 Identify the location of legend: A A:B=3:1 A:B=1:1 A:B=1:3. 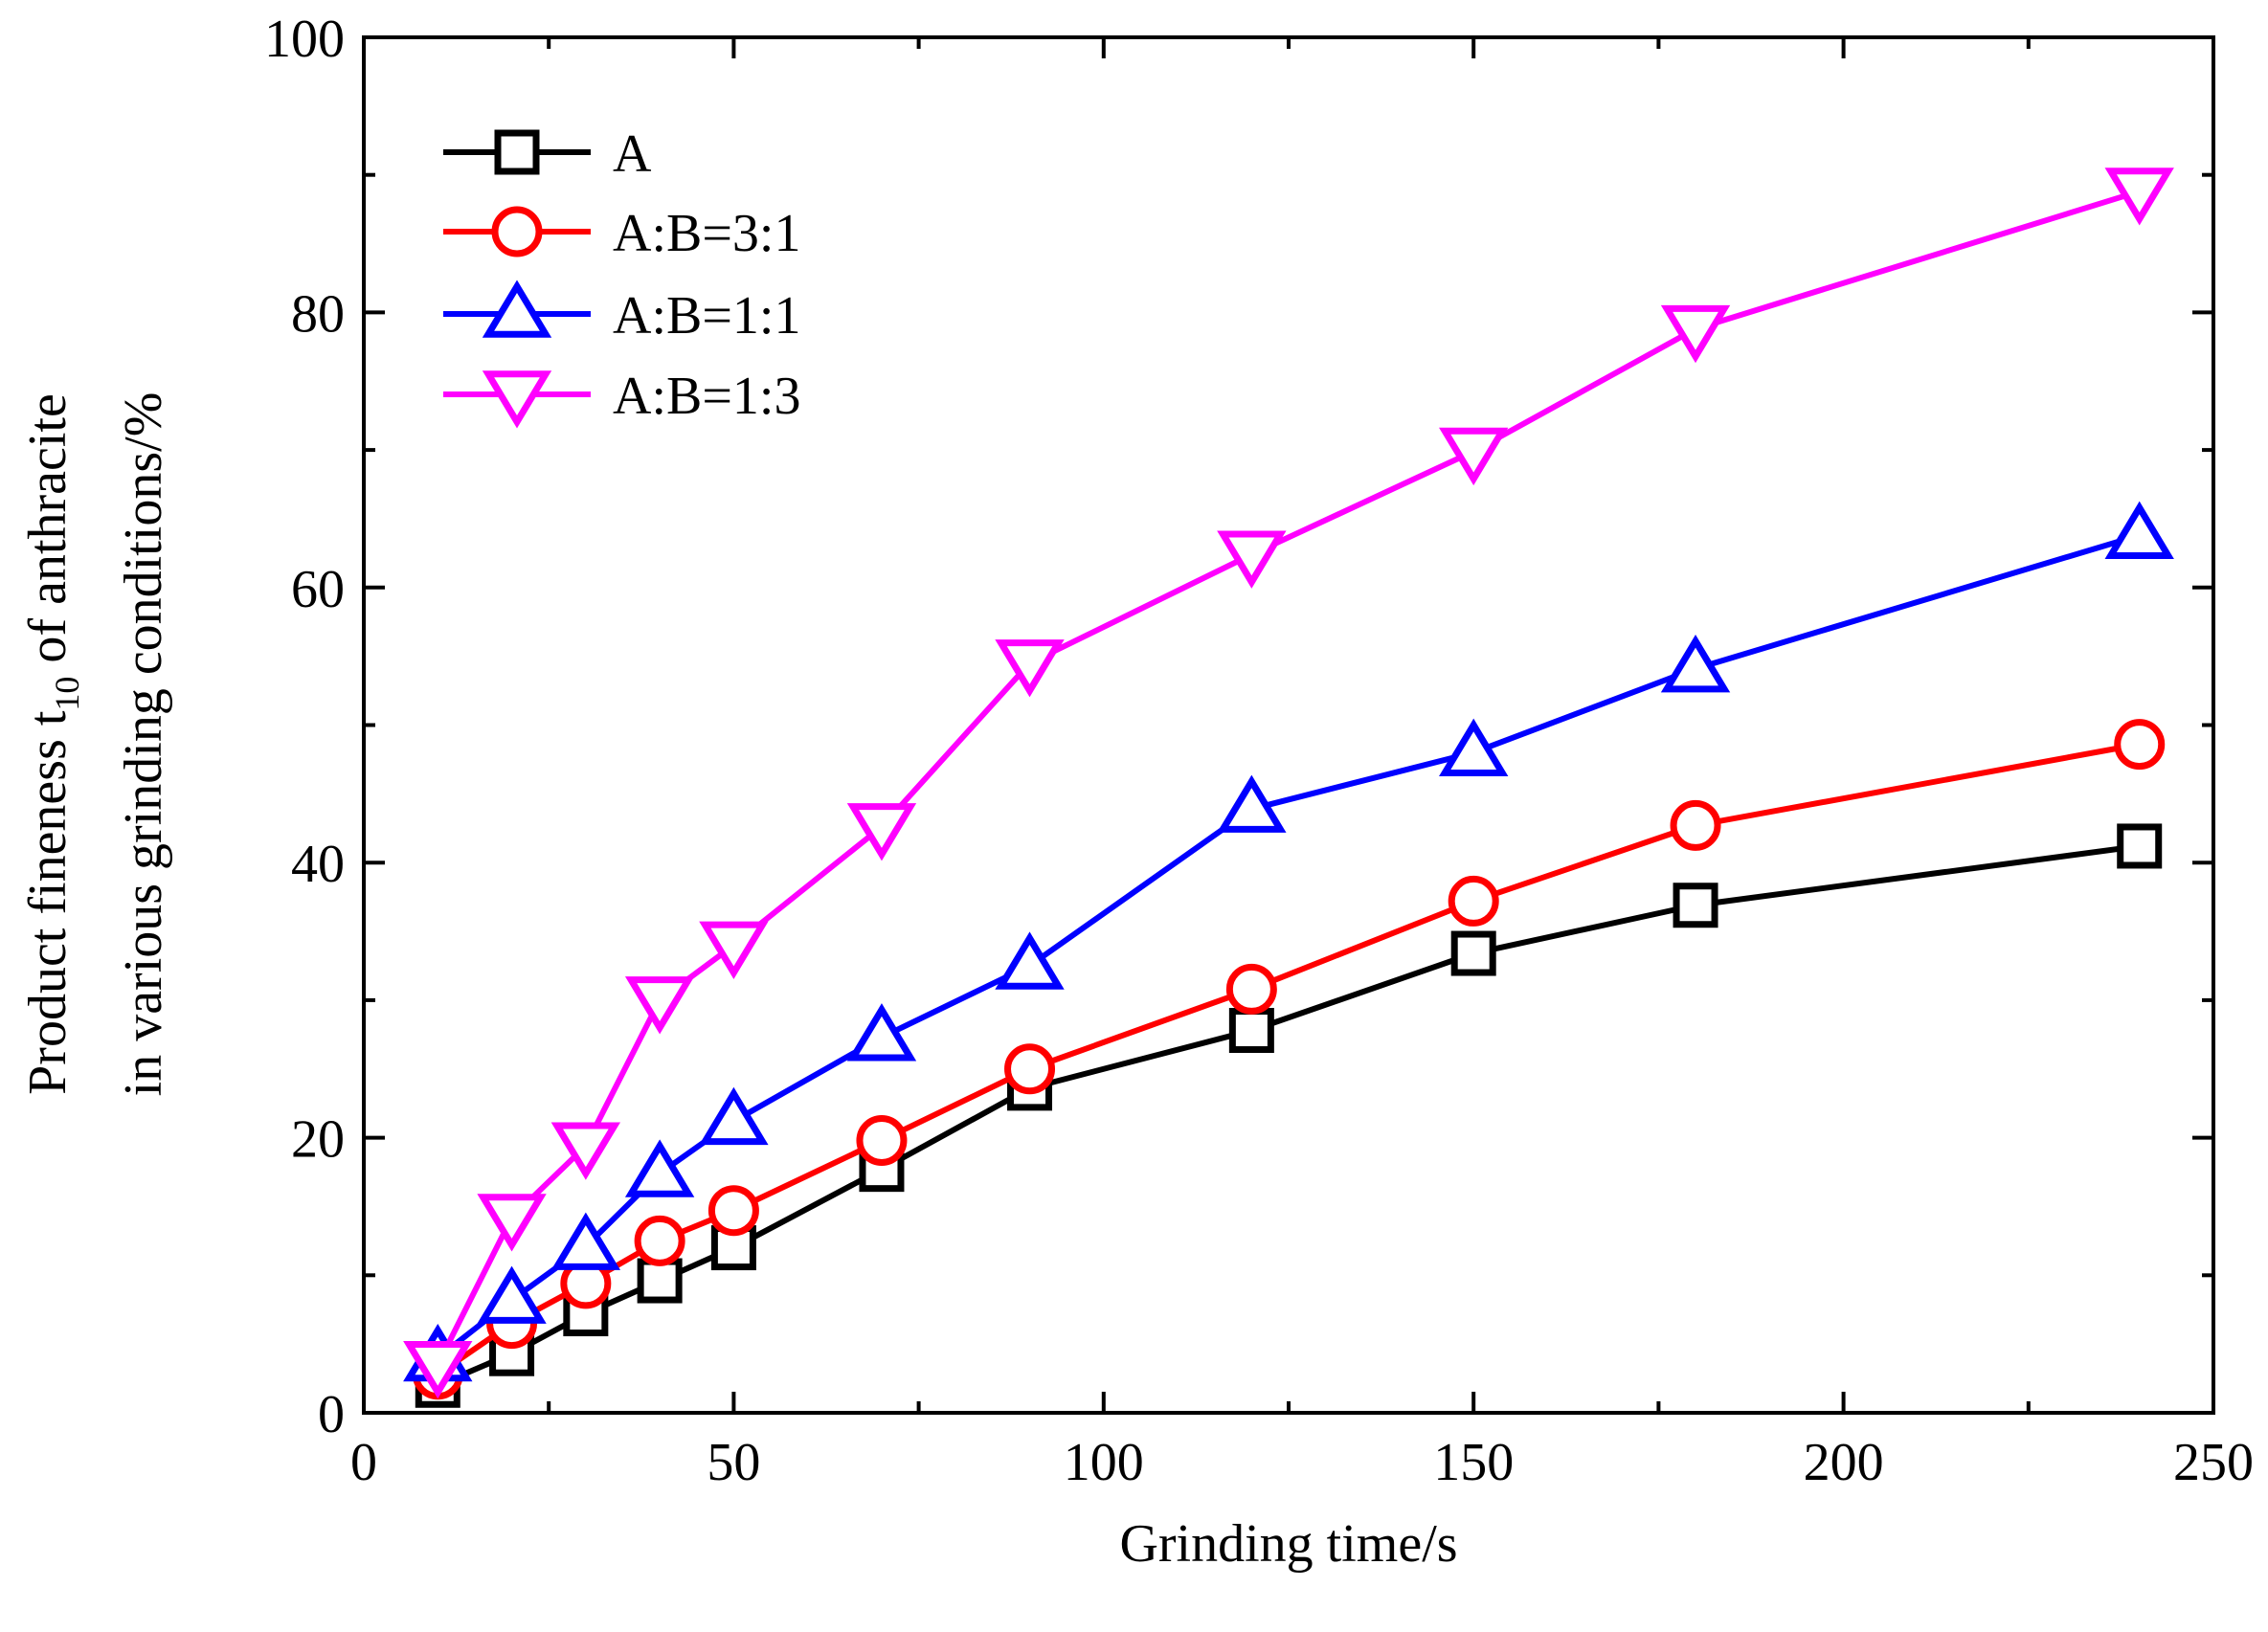
(622, 276).